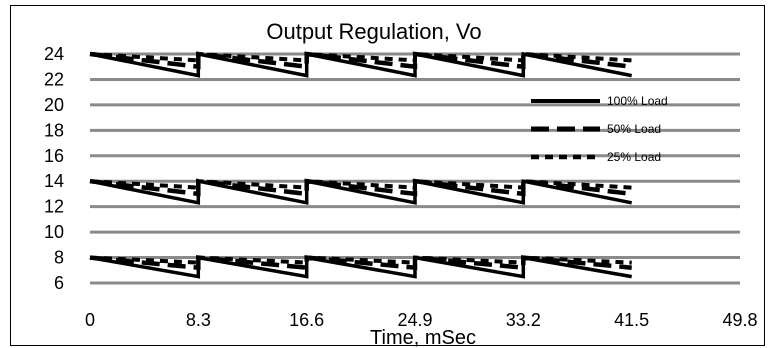 This screenshot has height=348, width=770. I want to click on legend-label: 25% Load, so click(634, 157).